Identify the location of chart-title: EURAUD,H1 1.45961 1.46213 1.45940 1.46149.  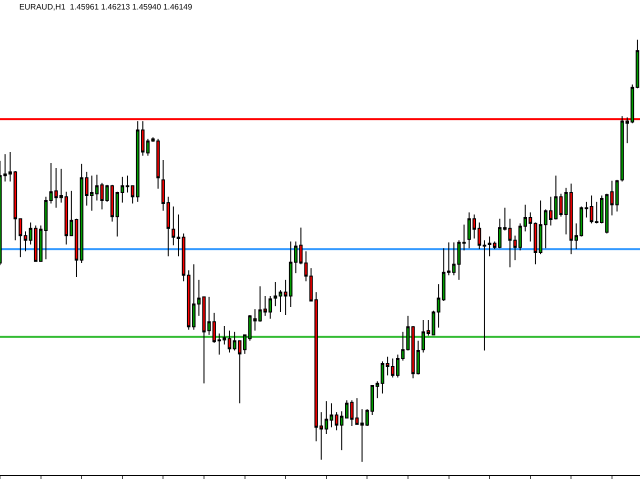
(106, 7).